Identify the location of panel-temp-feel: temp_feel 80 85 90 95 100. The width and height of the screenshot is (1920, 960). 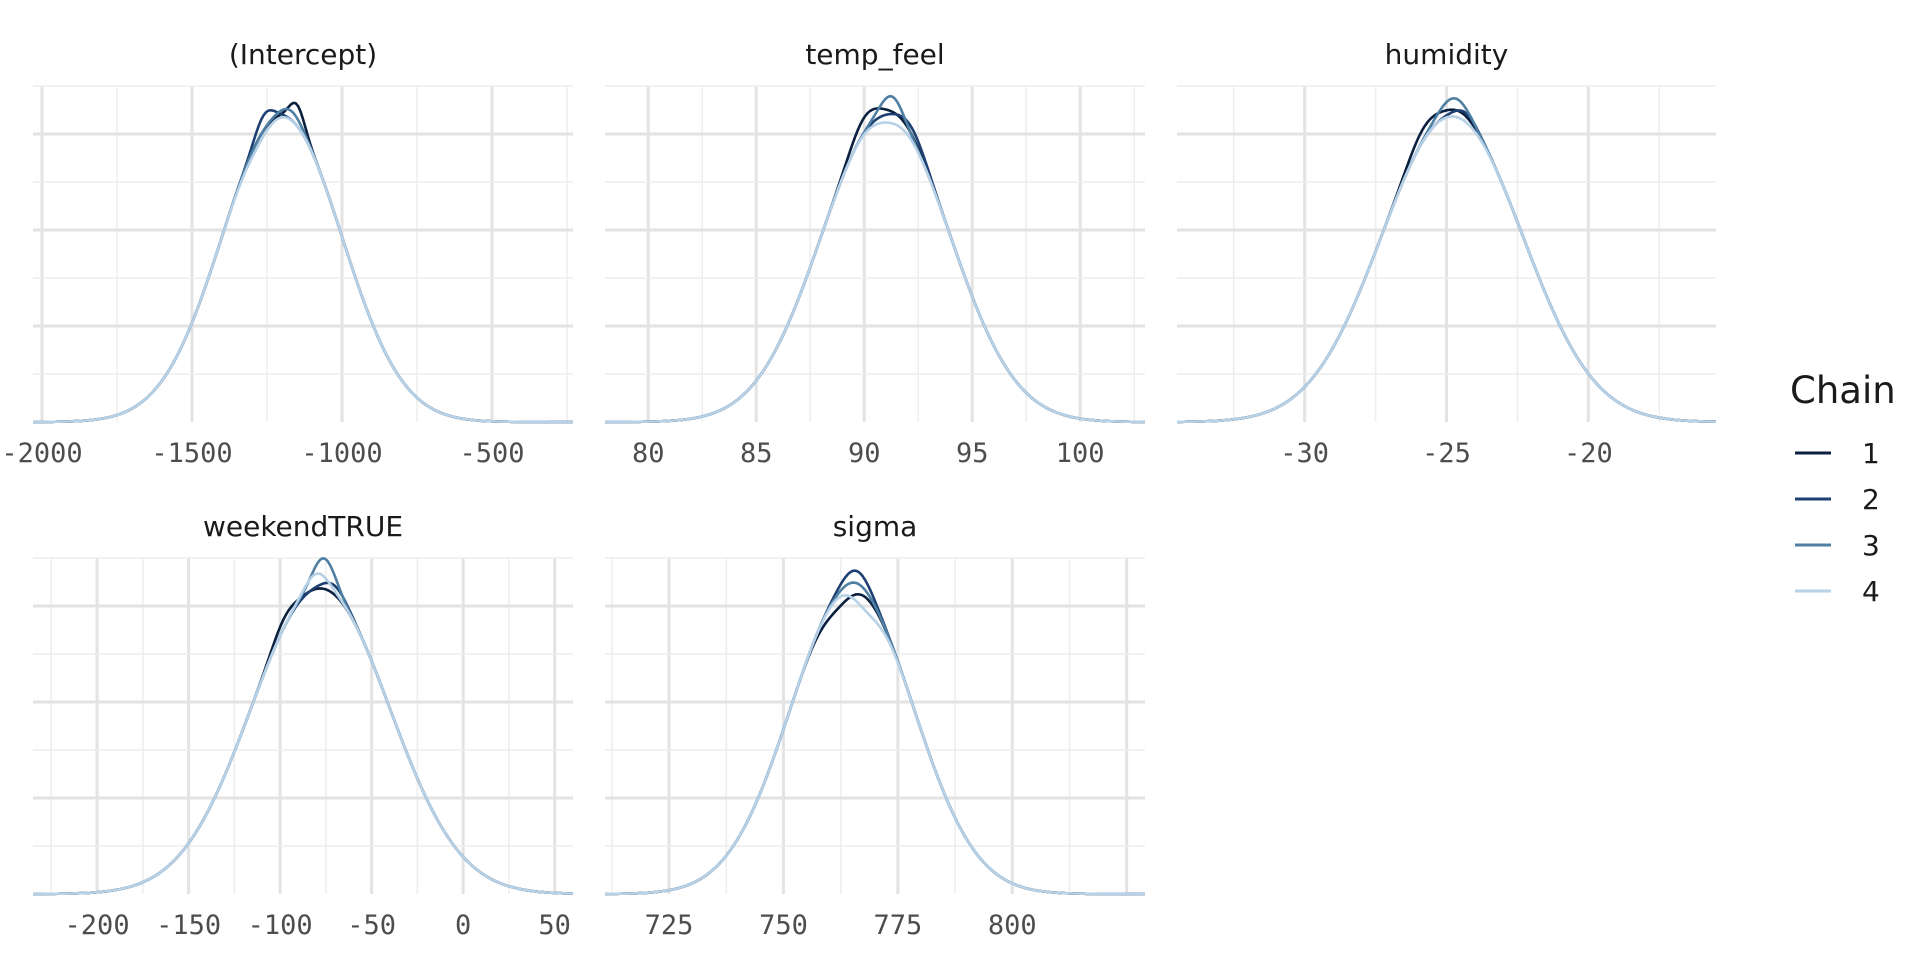
(875, 253).